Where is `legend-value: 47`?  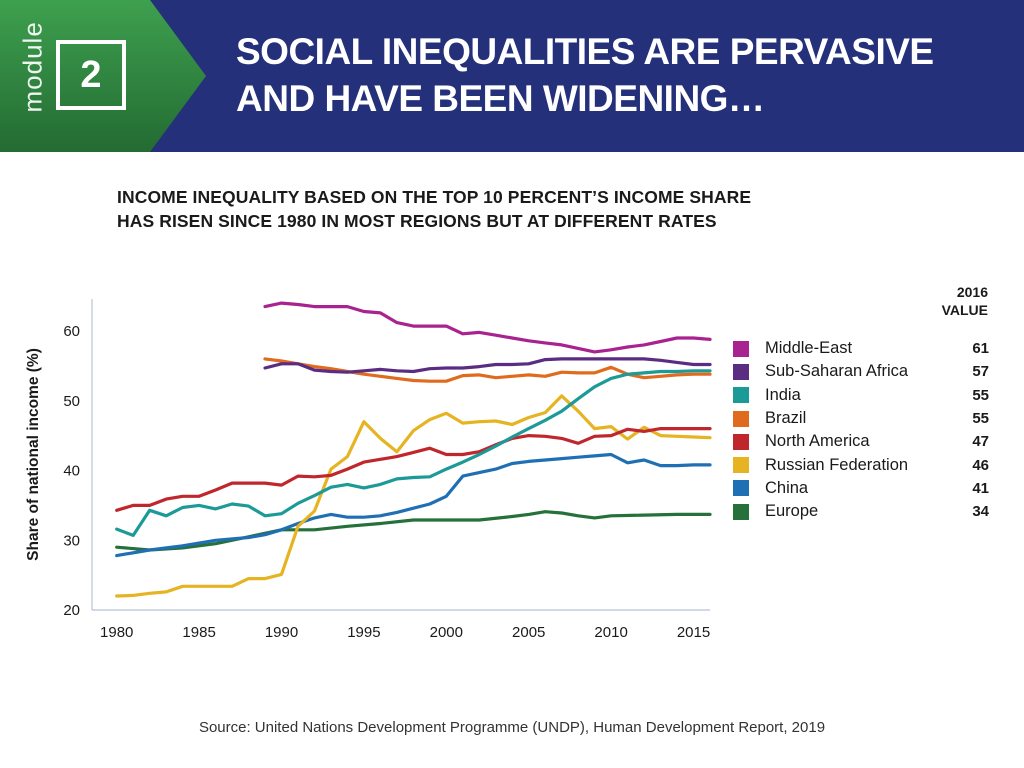
legend-value: 47 is located at coordinates (980, 442).